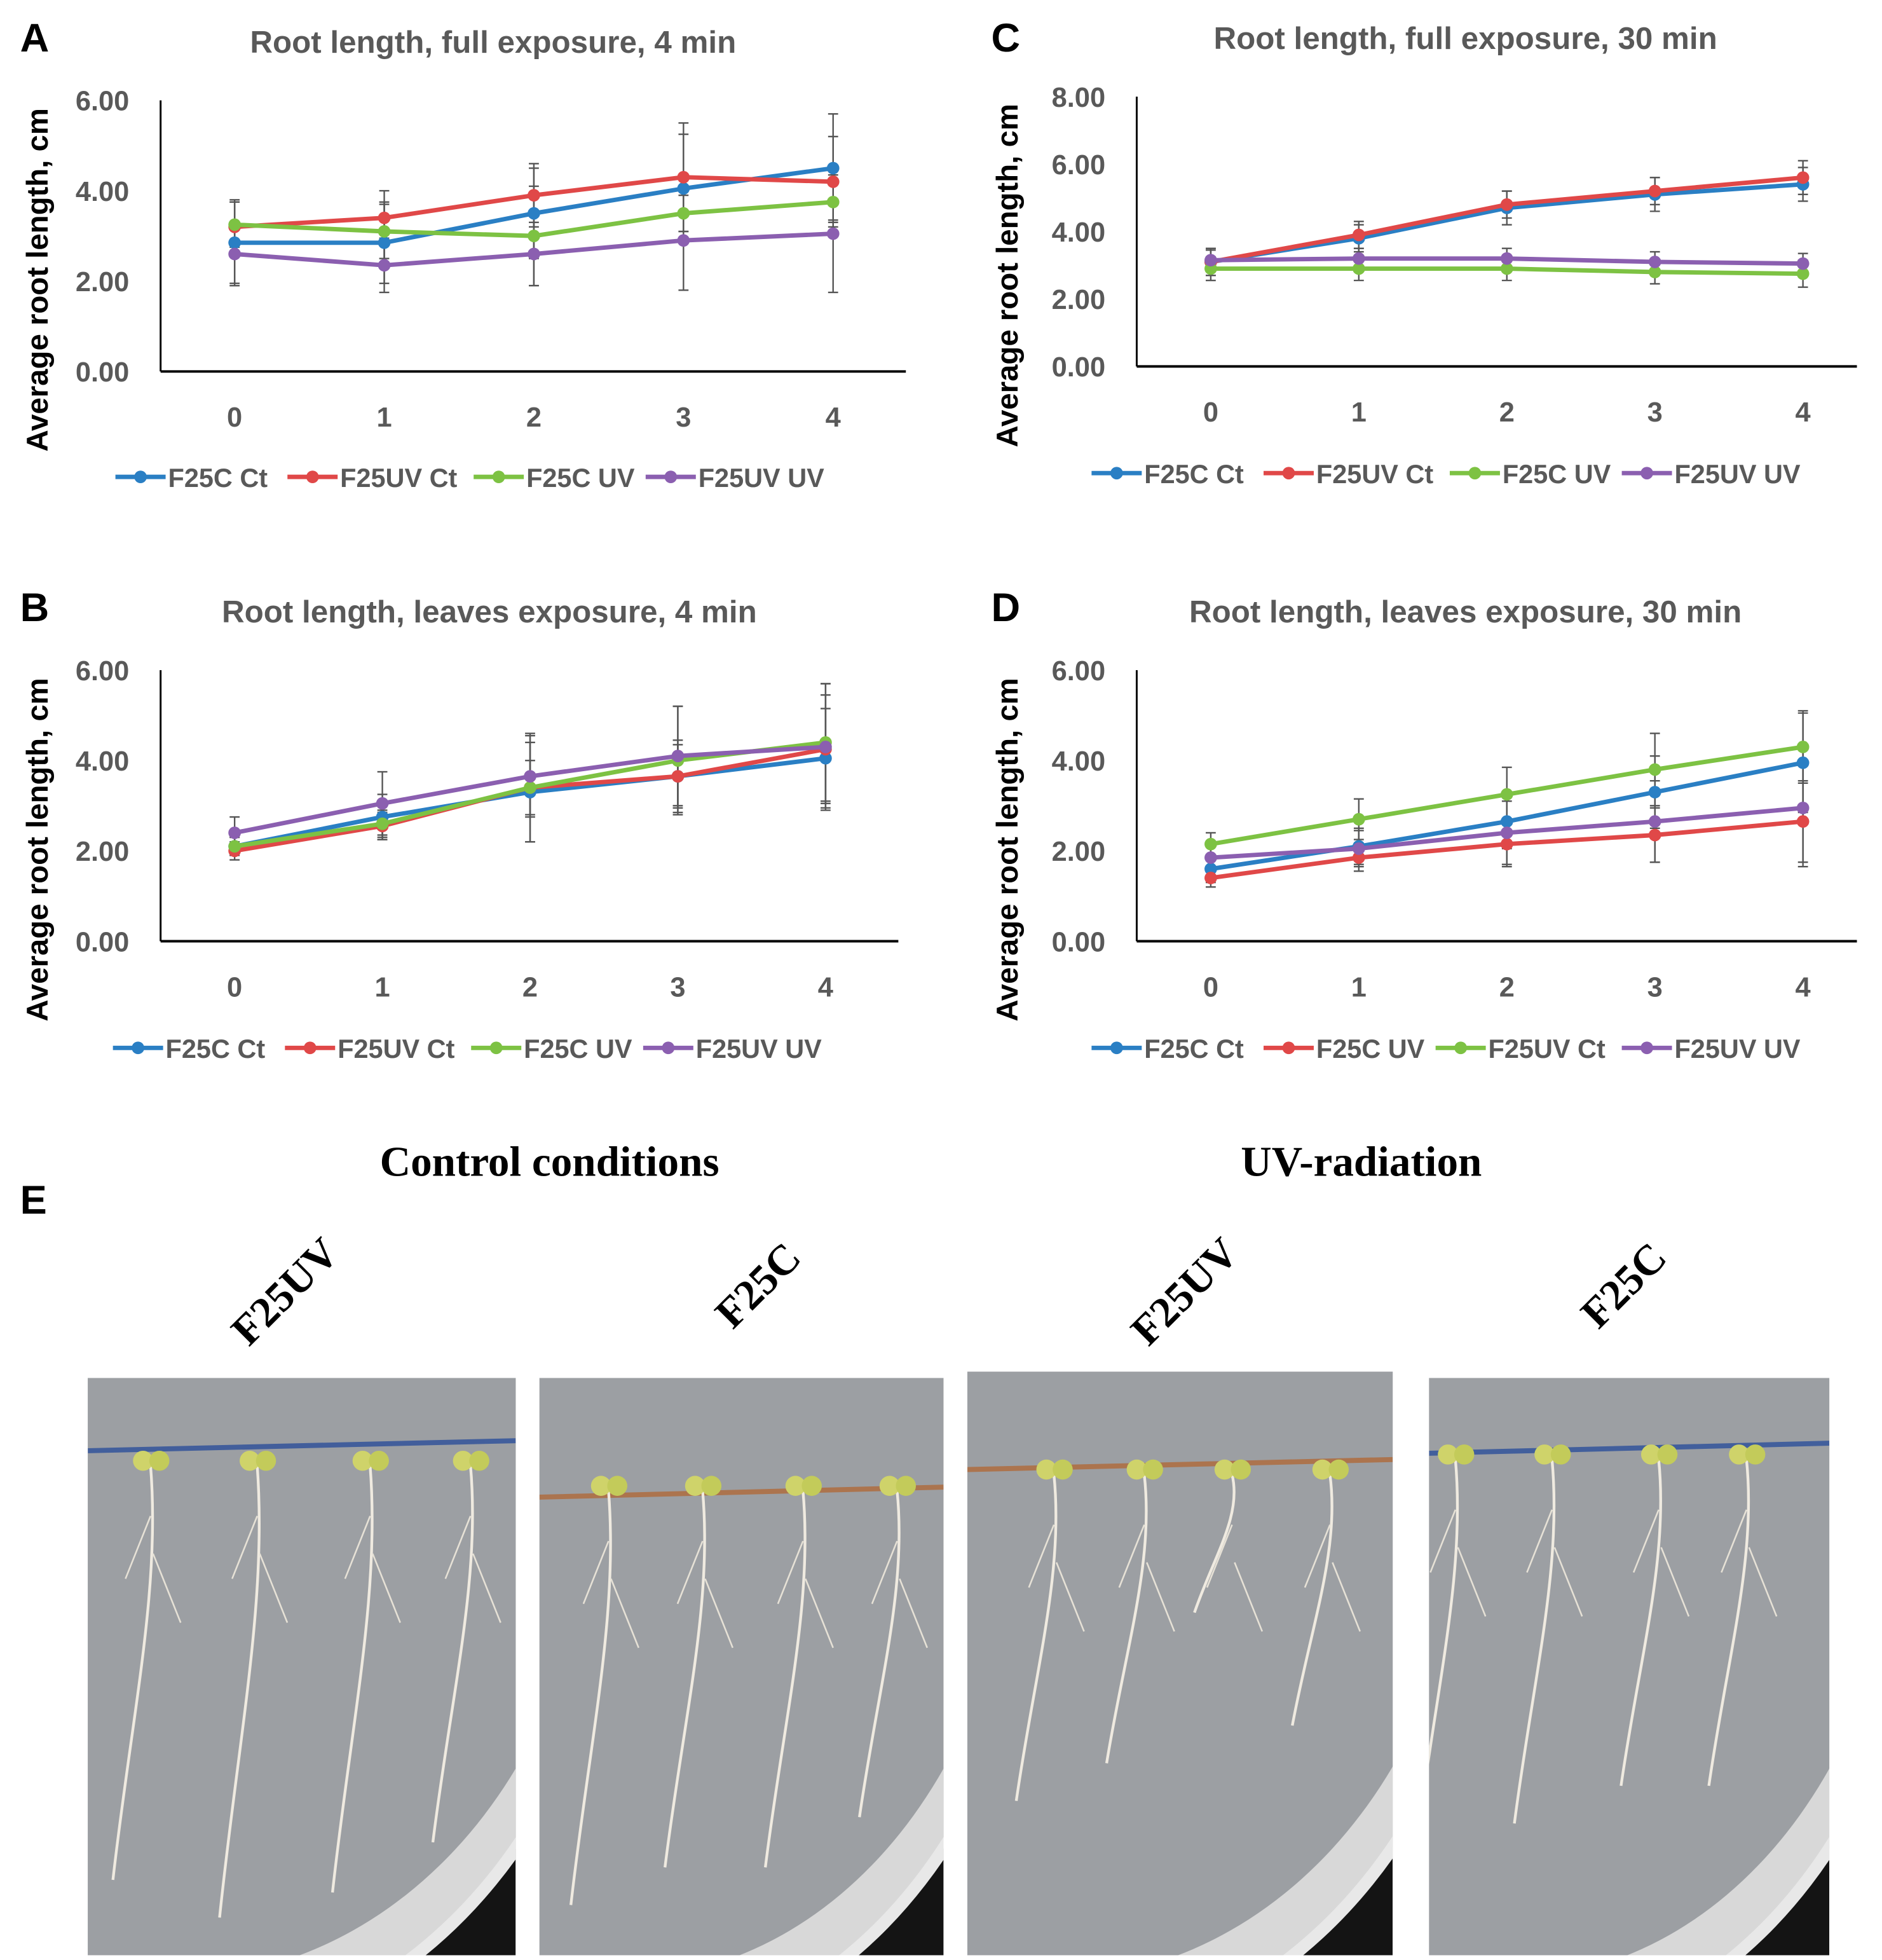 The height and width of the screenshot is (1960, 1882). Describe the element at coordinates (1185, 1292) in the screenshot. I see `photo-label-uv-f25uv: F25UV` at that location.